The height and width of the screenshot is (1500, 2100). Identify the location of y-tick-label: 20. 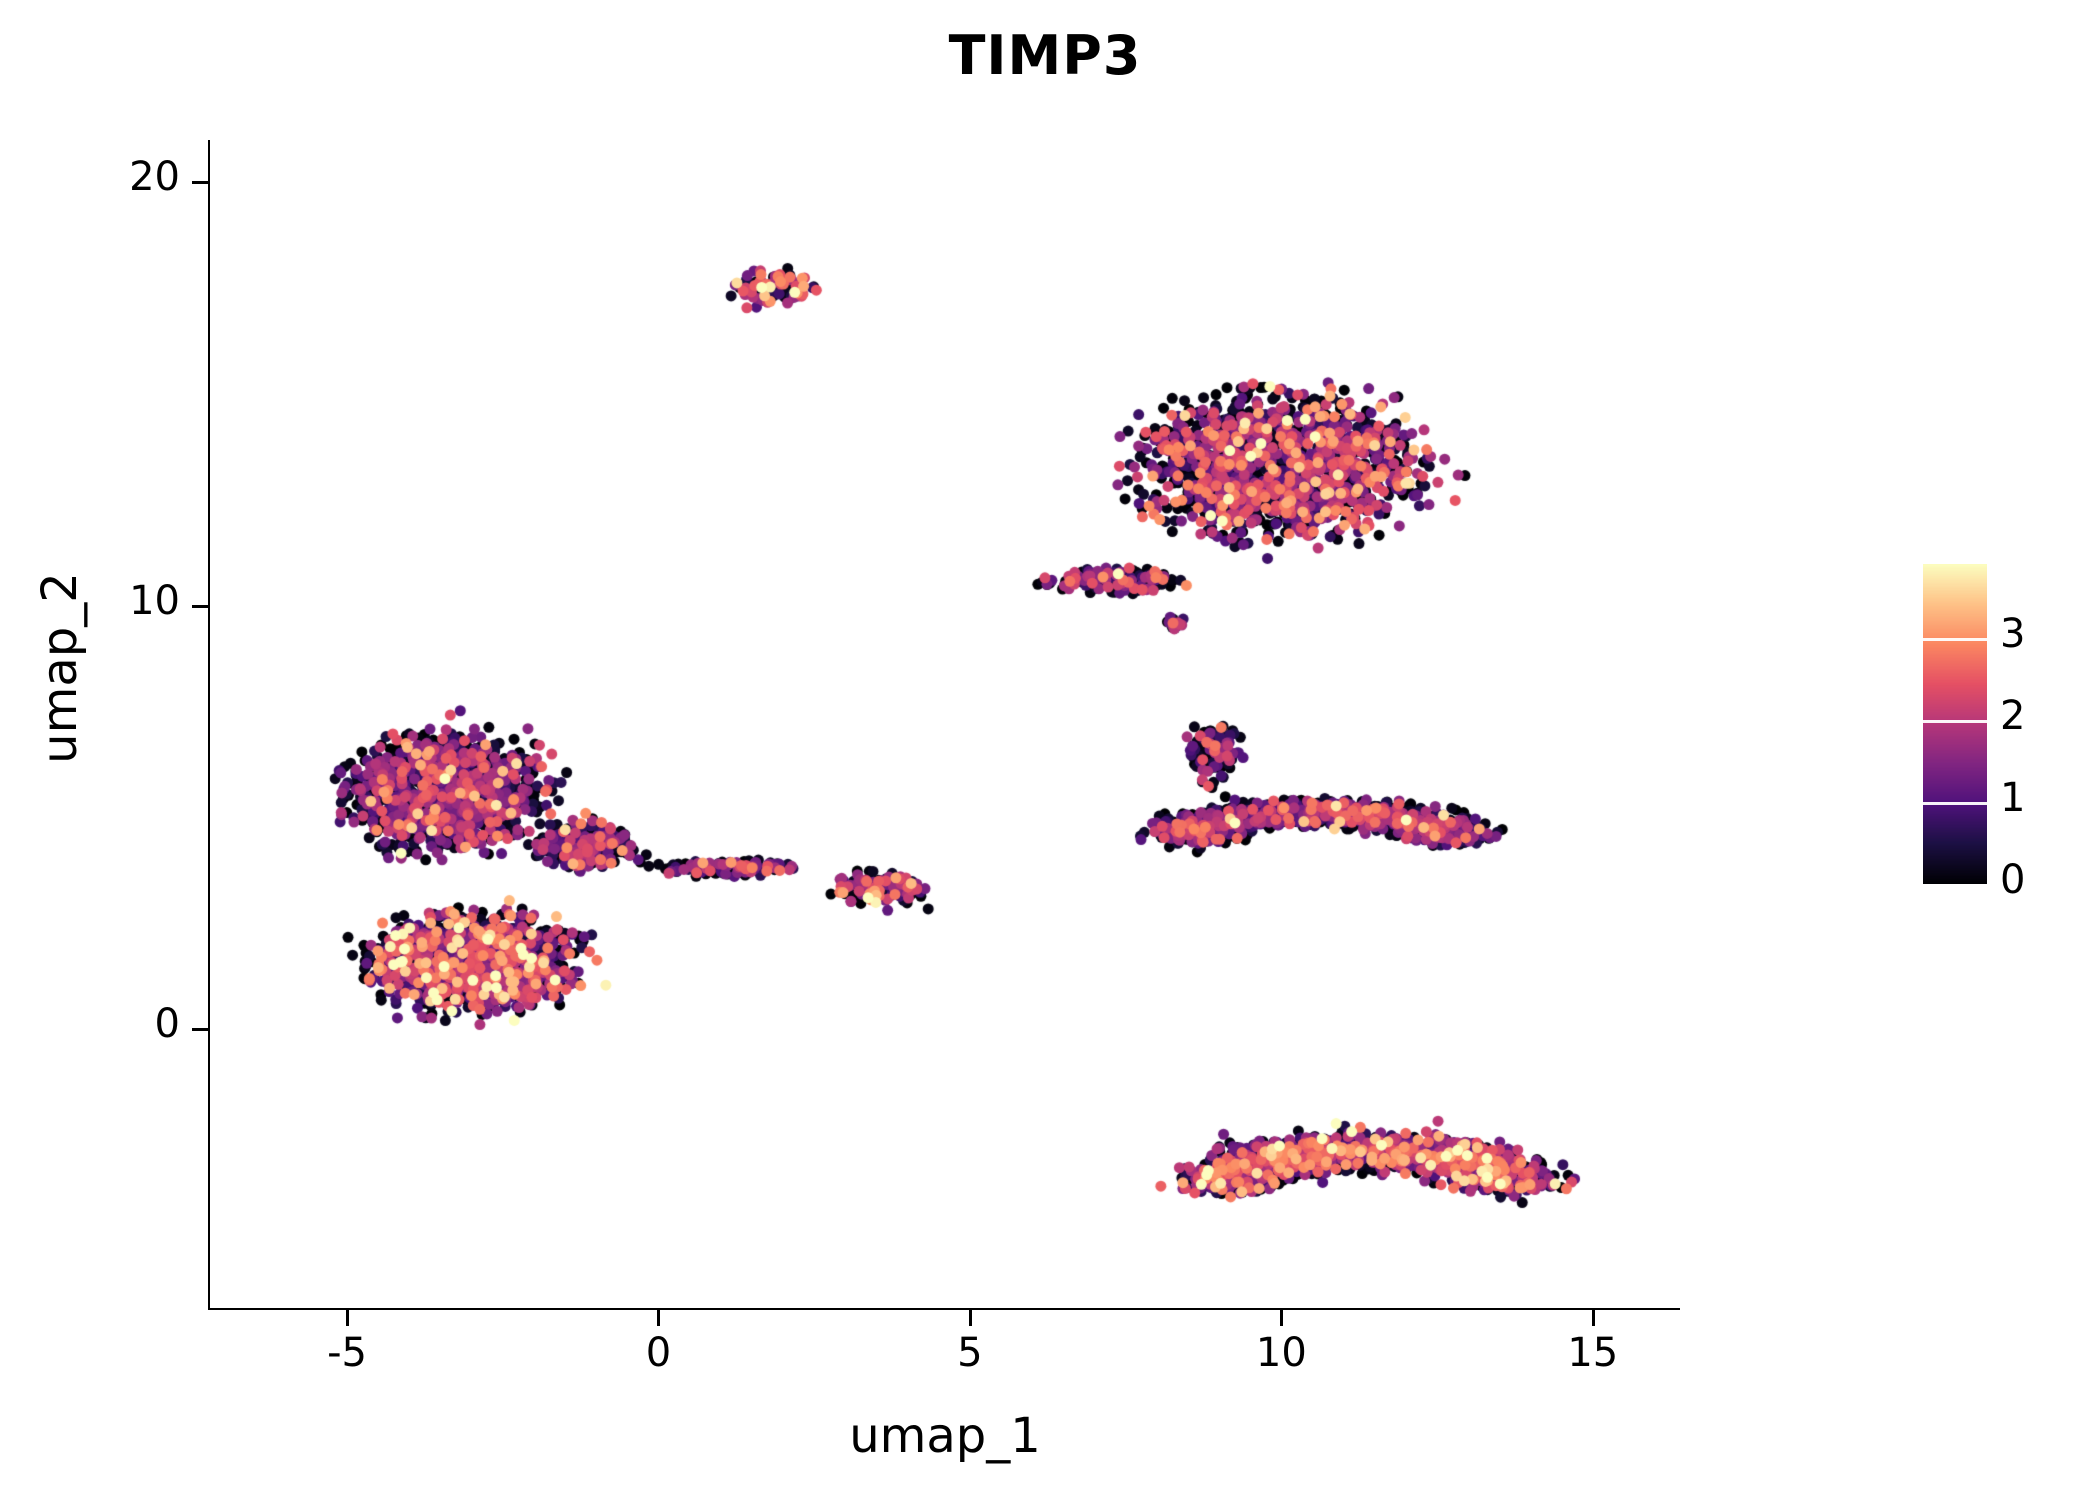
(154, 177).